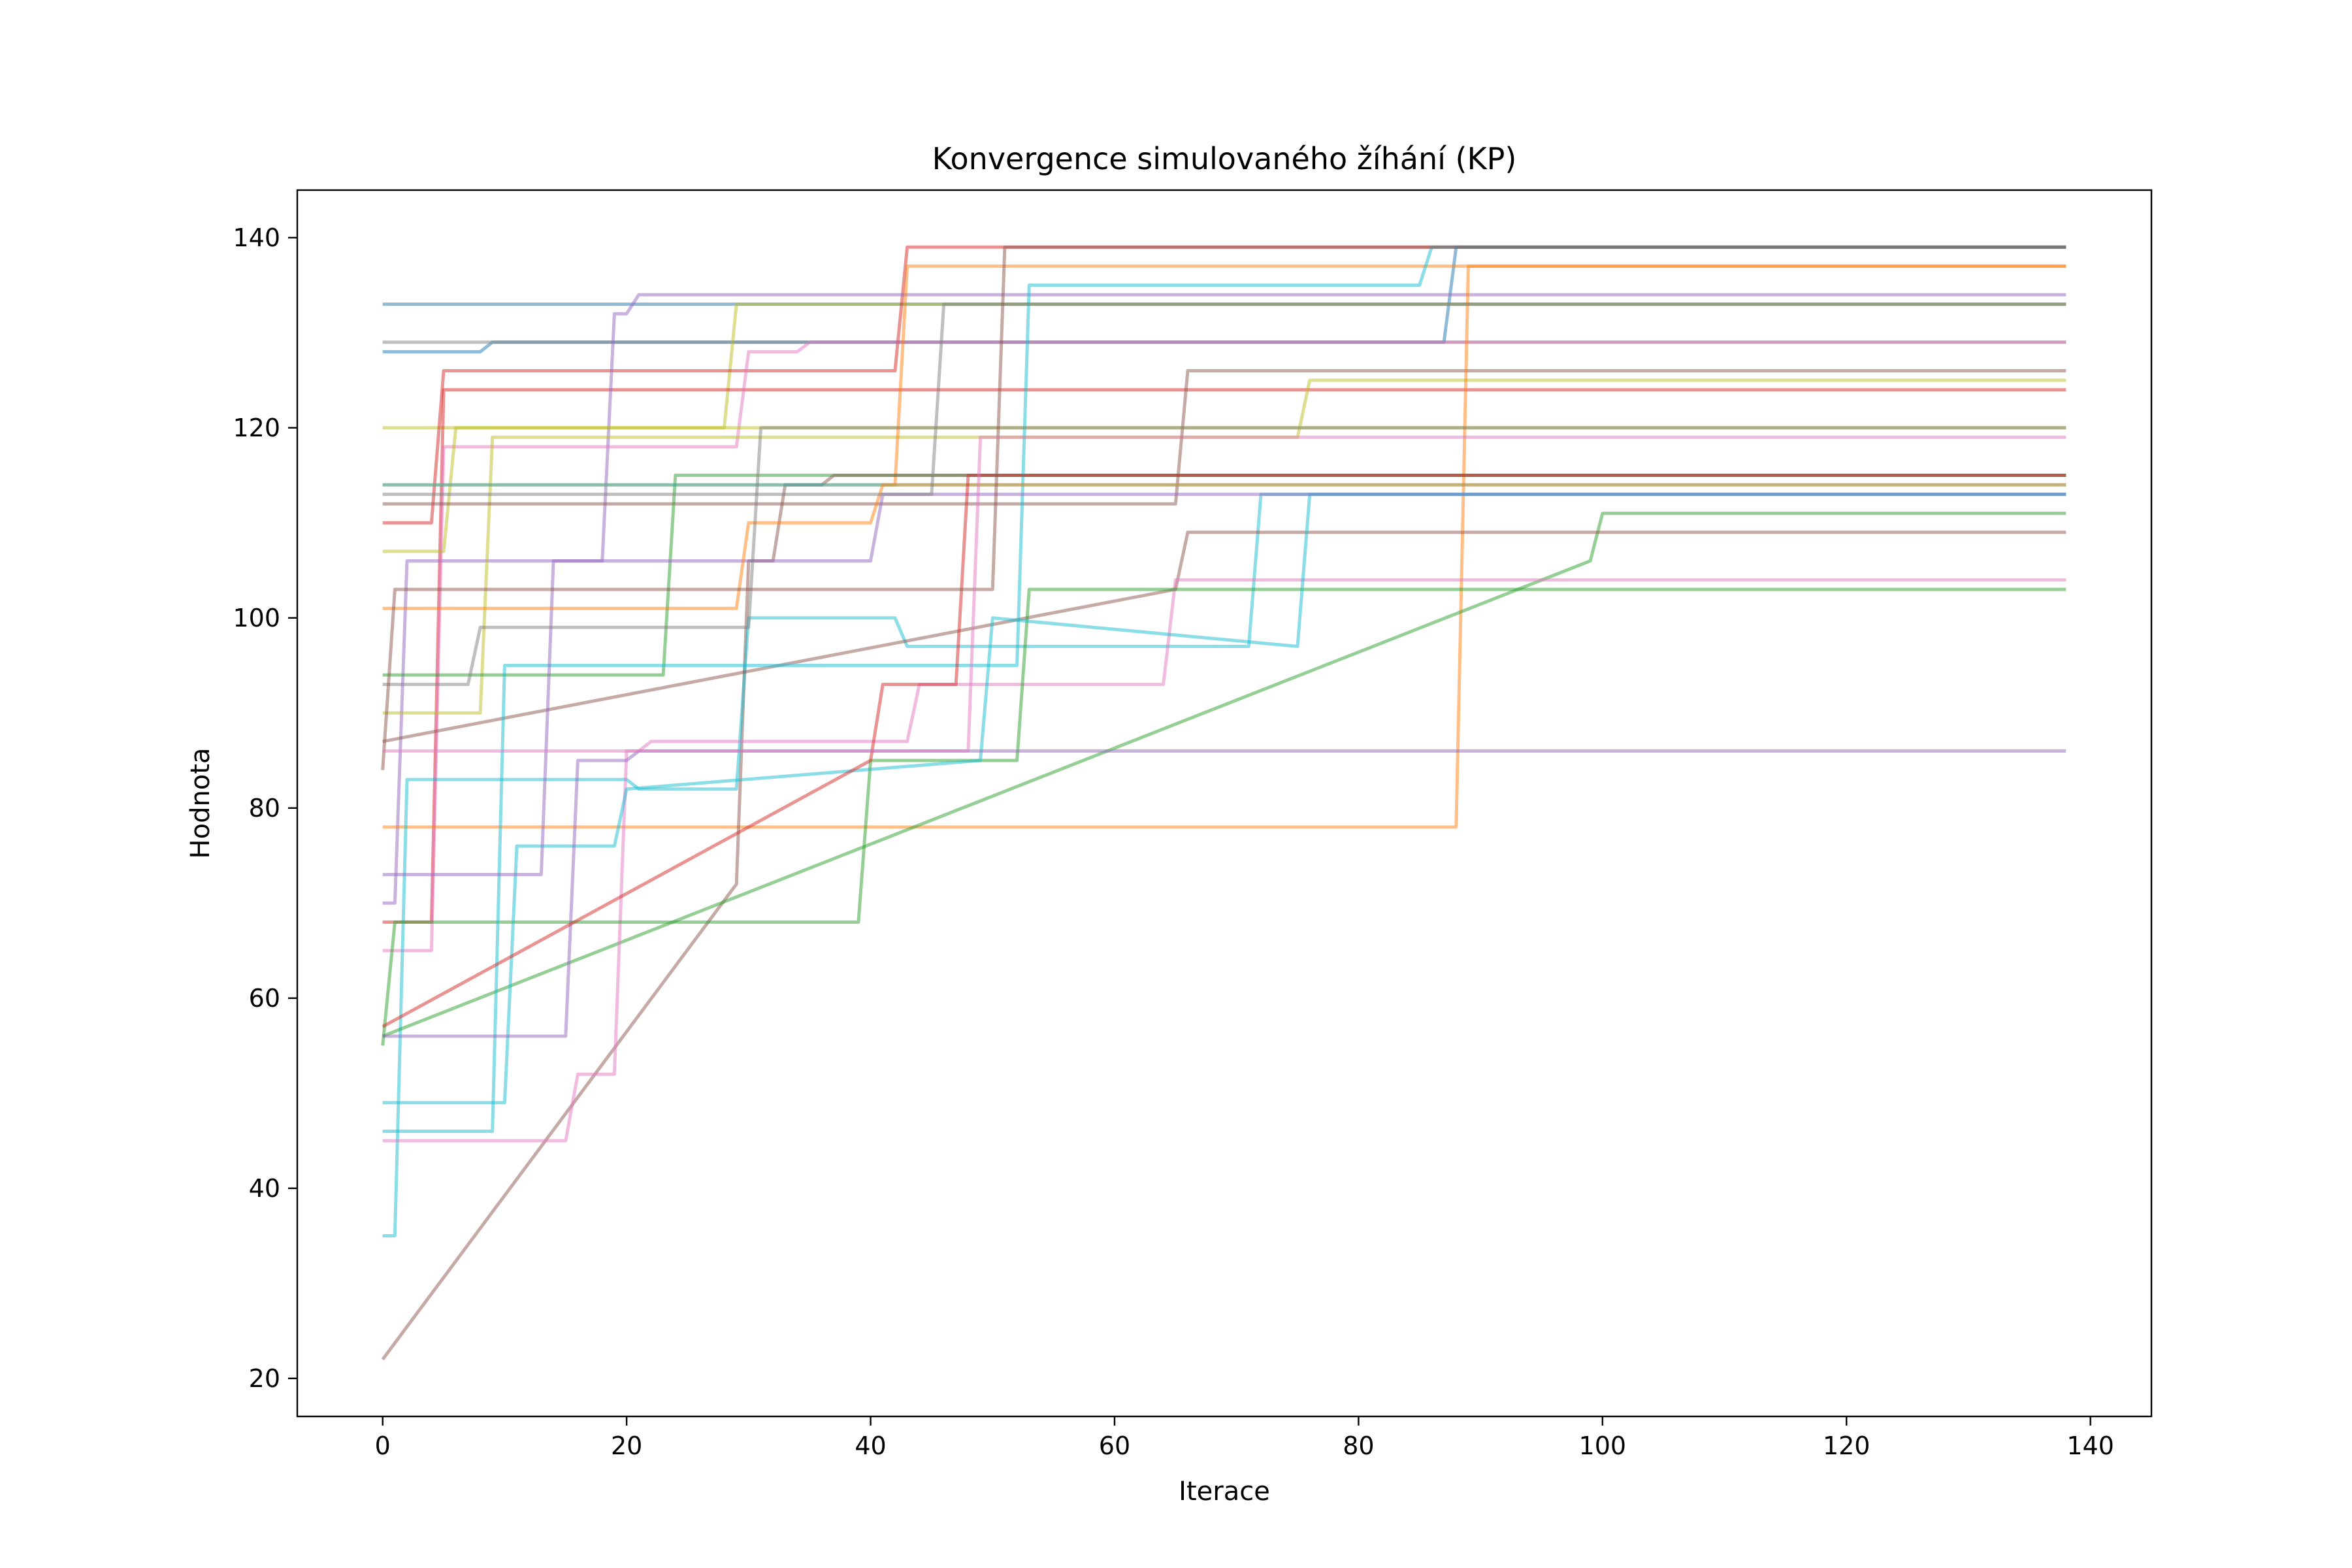  Describe the element at coordinates (1603, 1445) in the screenshot. I see `x-tick-label: 100` at that location.